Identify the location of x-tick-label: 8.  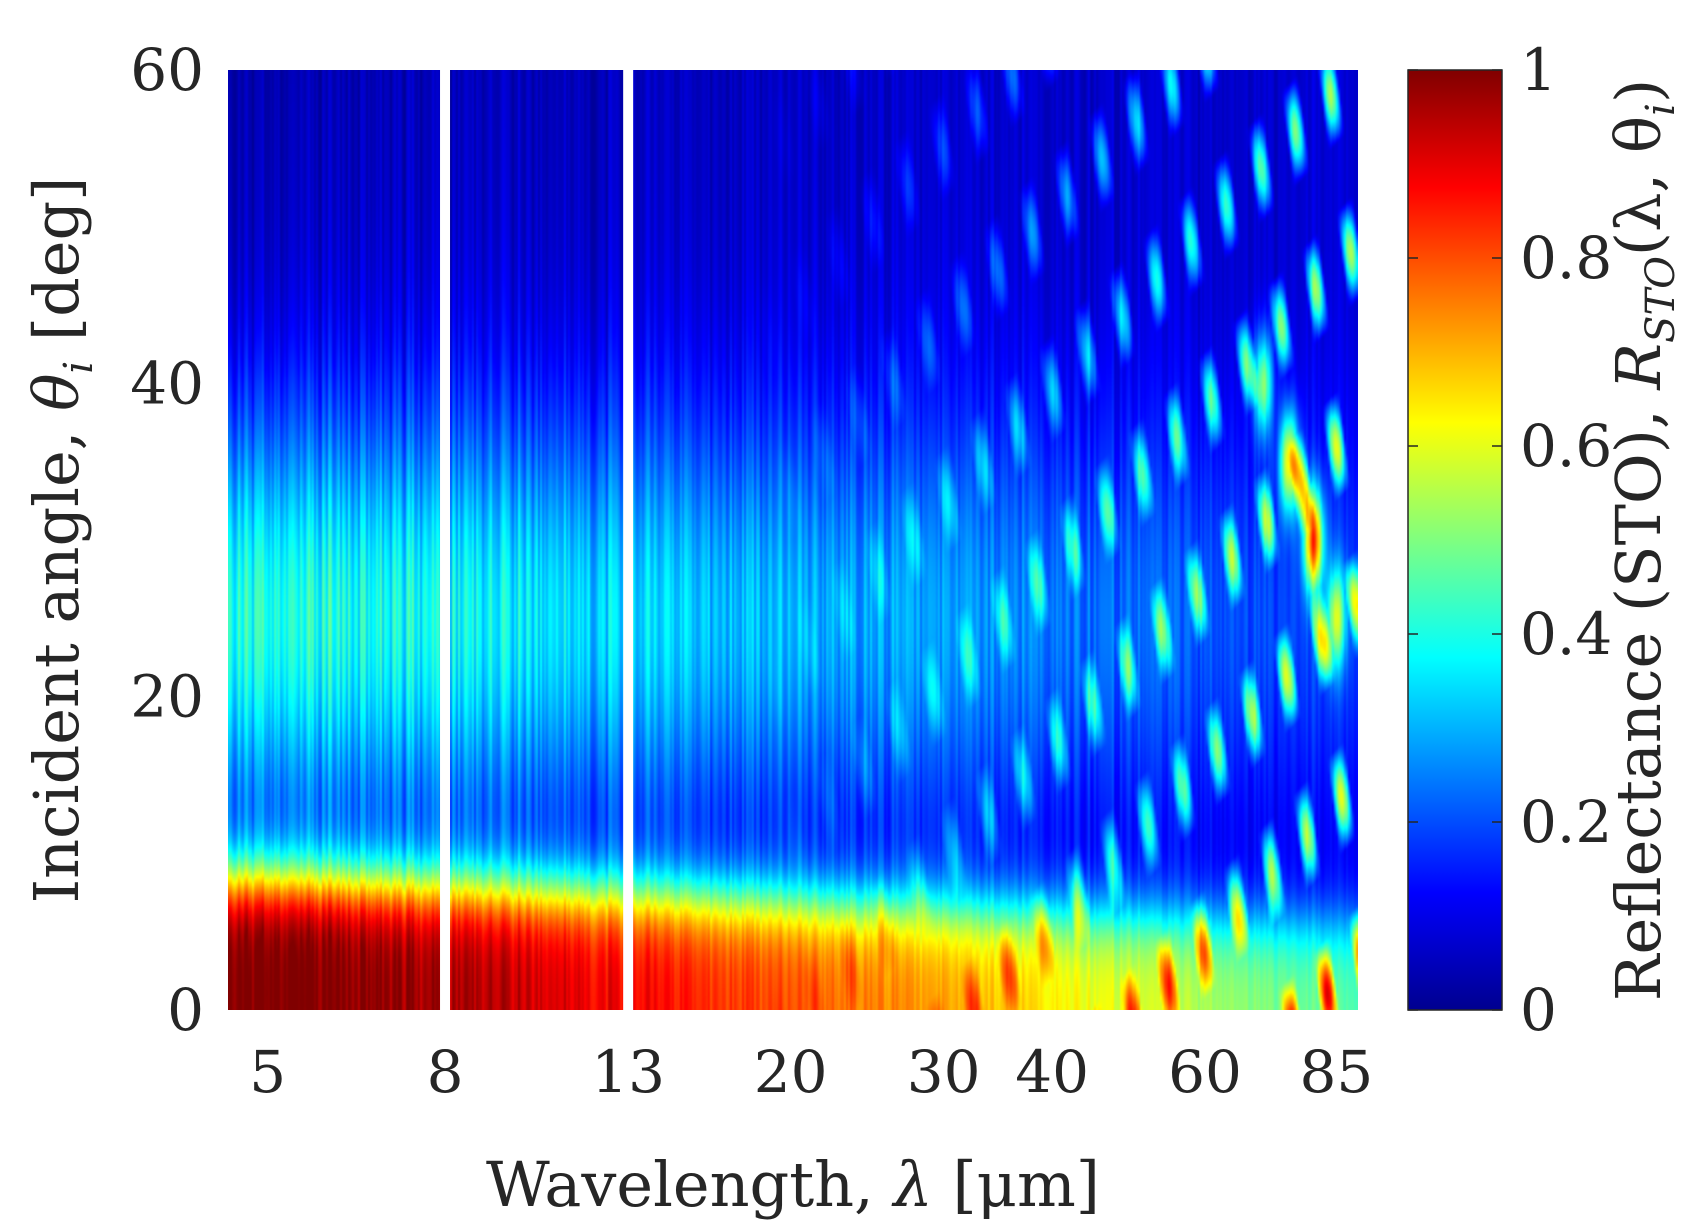
(445, 1072).